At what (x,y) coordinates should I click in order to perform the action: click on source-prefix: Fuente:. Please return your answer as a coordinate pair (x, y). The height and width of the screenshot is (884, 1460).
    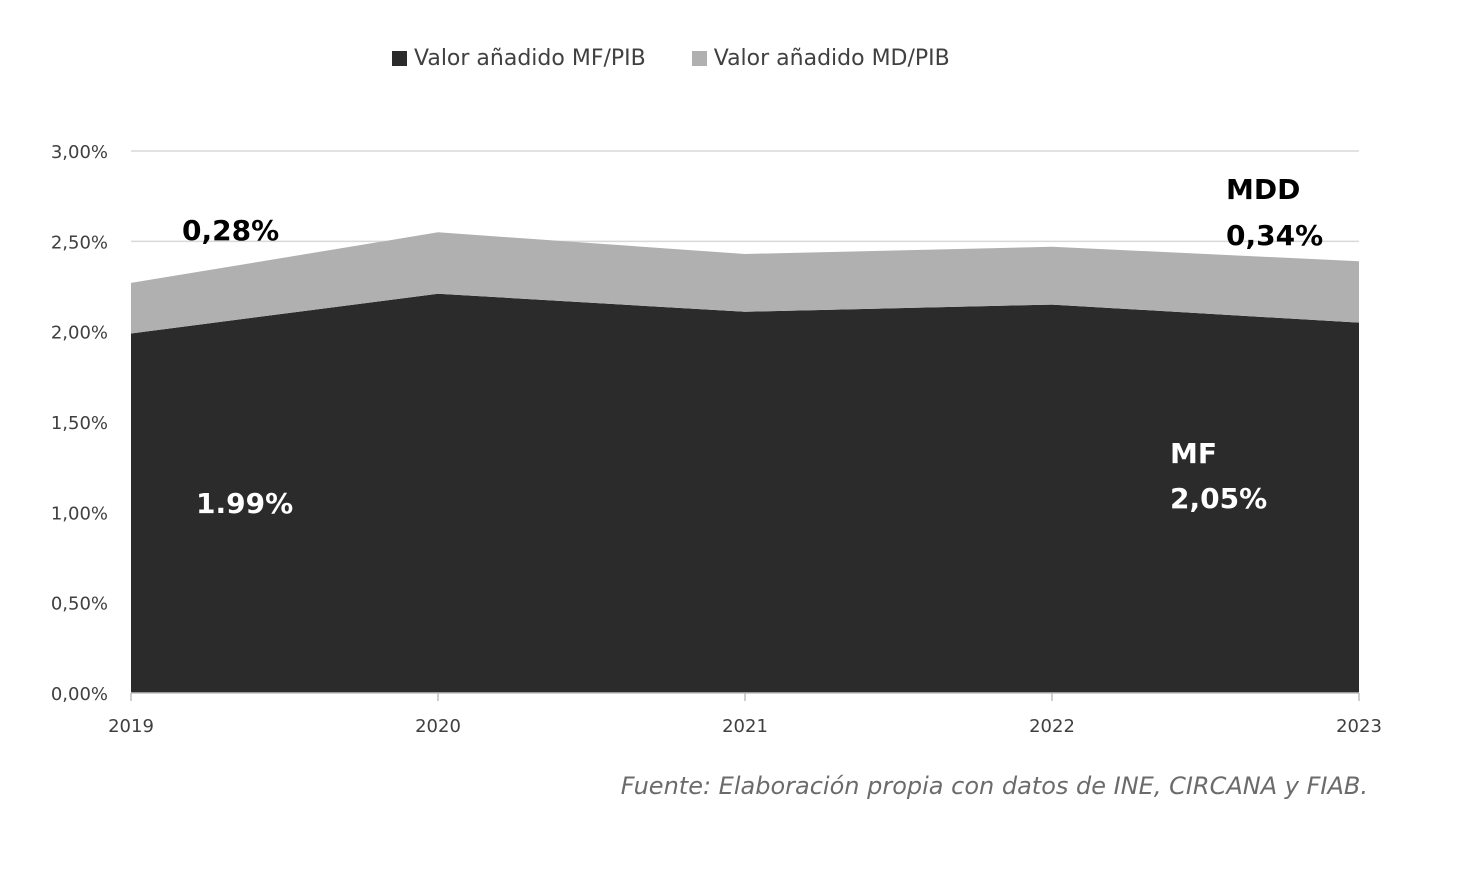
    Looking at the image, I should click on (666, 786).